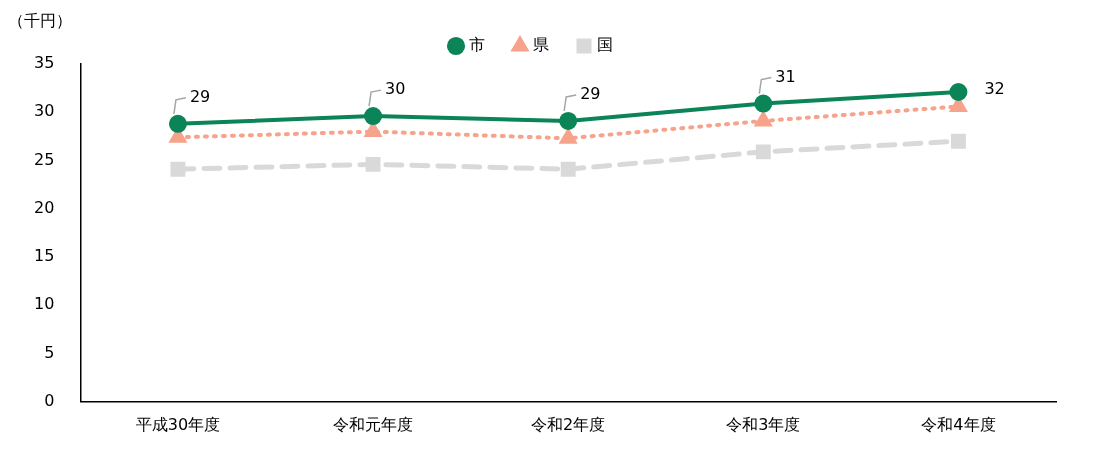 The width and height of the screenshot is (1104, 457). What do you see at coordinates (44, 256) in the screenshot?
I see `y-tick-label: 15` at bounding box center [44, 256].